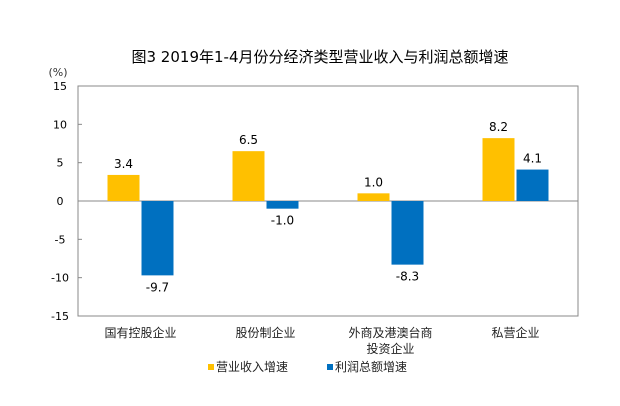 The height and width of the screenshot is (406, 620). I want to click on data-label: -1.0, so click(282, 221).